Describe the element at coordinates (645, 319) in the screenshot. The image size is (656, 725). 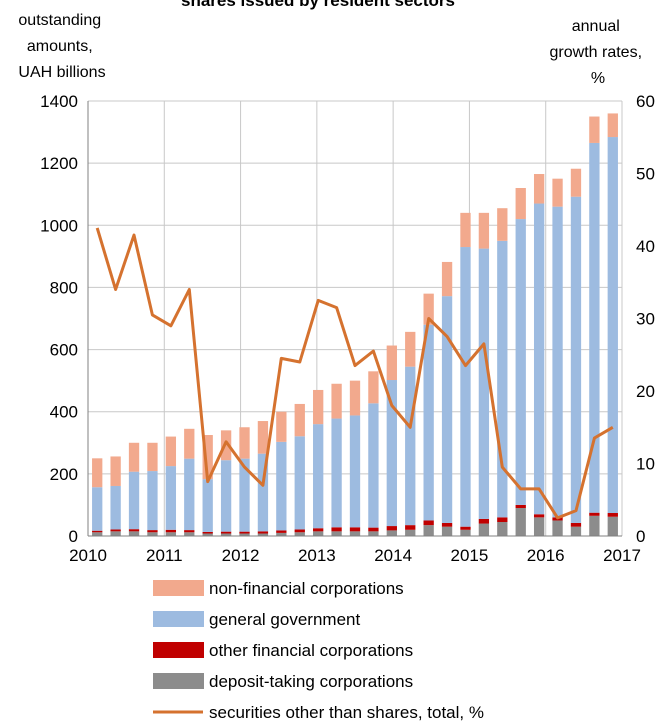
I see `right-axis-ticks: 0 10 20 30 40 50 60` at that location.